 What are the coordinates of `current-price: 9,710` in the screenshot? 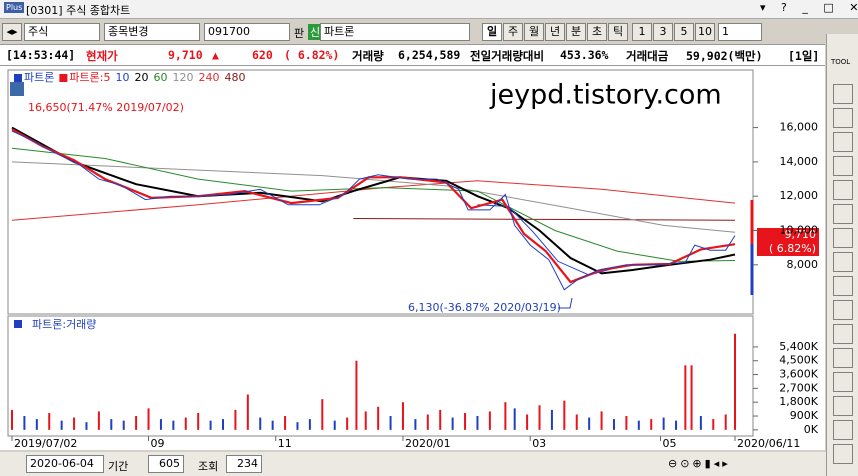 It's located at (801, 234).